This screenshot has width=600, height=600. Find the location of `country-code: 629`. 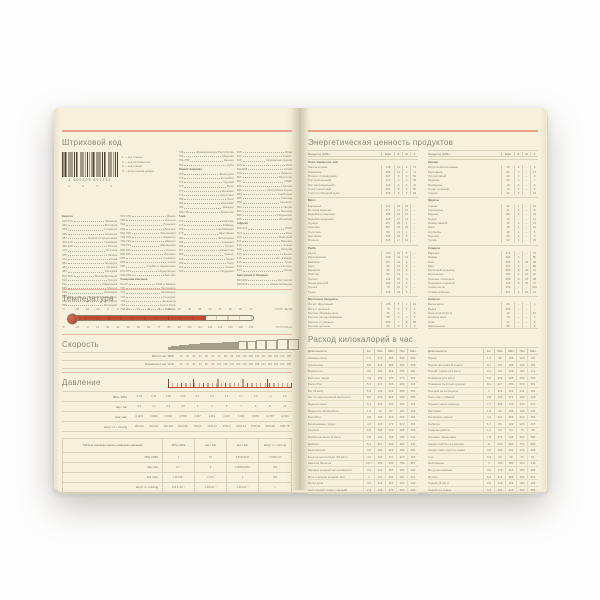

country-code: 629 is located at coordinates (239, 164).